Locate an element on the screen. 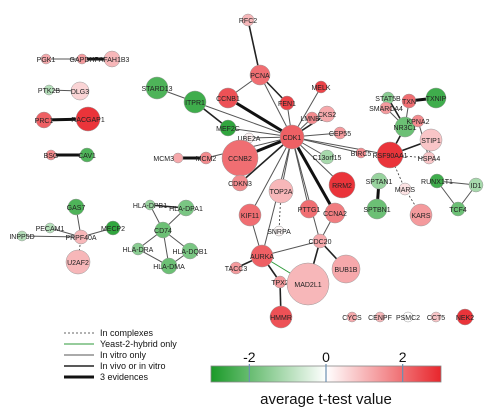 This screenshot has height=413, width=489. node-pafah1b3: PAFAH1B3 is located at coordinates (112, 59).